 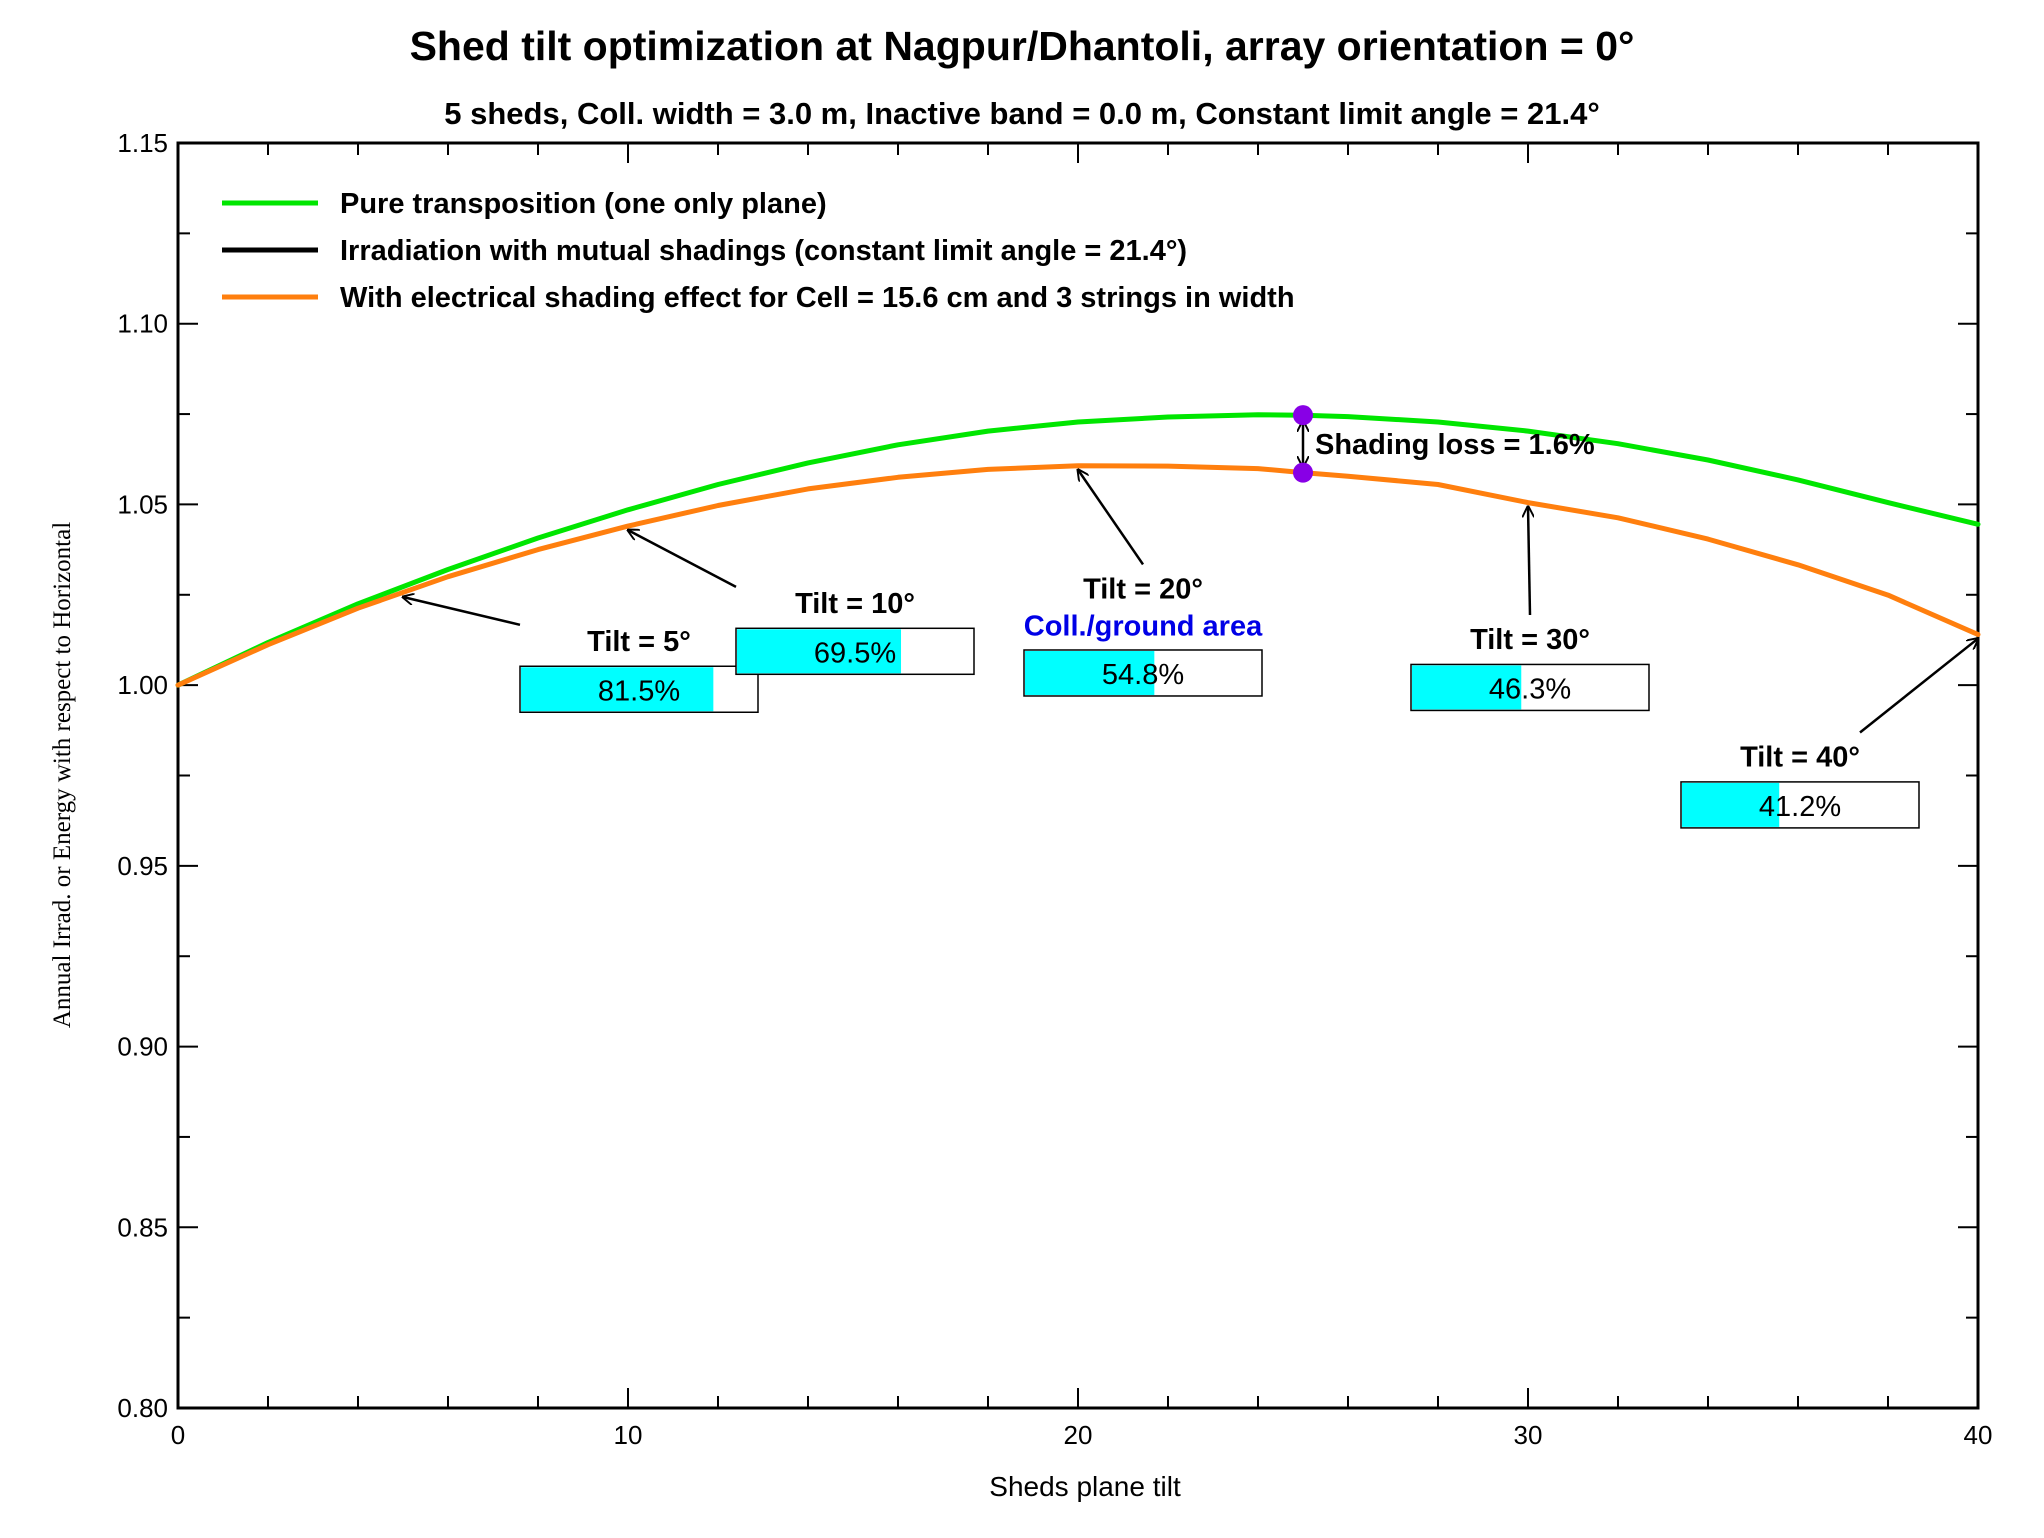 I want to click on tilt-label-0: Tilt = 5°, so click(x=639, y=642).